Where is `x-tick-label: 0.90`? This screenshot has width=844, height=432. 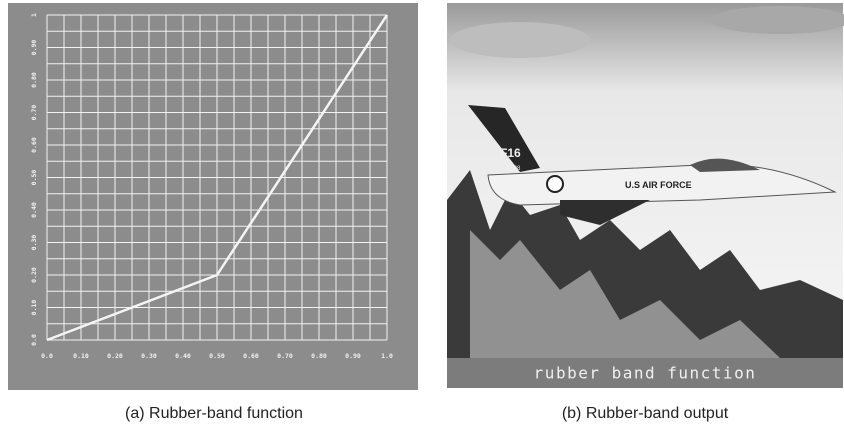
x-tick-label: 0.90 is located at coordinates (353, 356).